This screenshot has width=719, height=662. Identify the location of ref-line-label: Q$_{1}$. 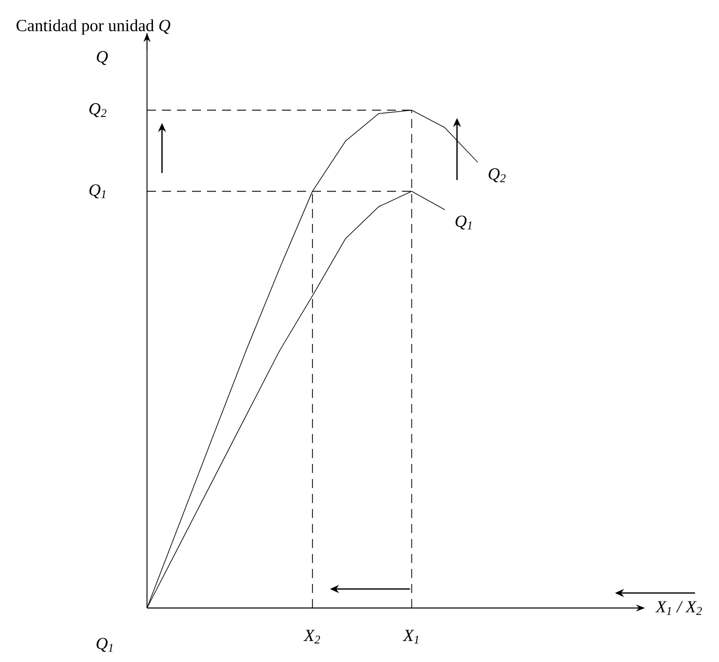
(97, 191).